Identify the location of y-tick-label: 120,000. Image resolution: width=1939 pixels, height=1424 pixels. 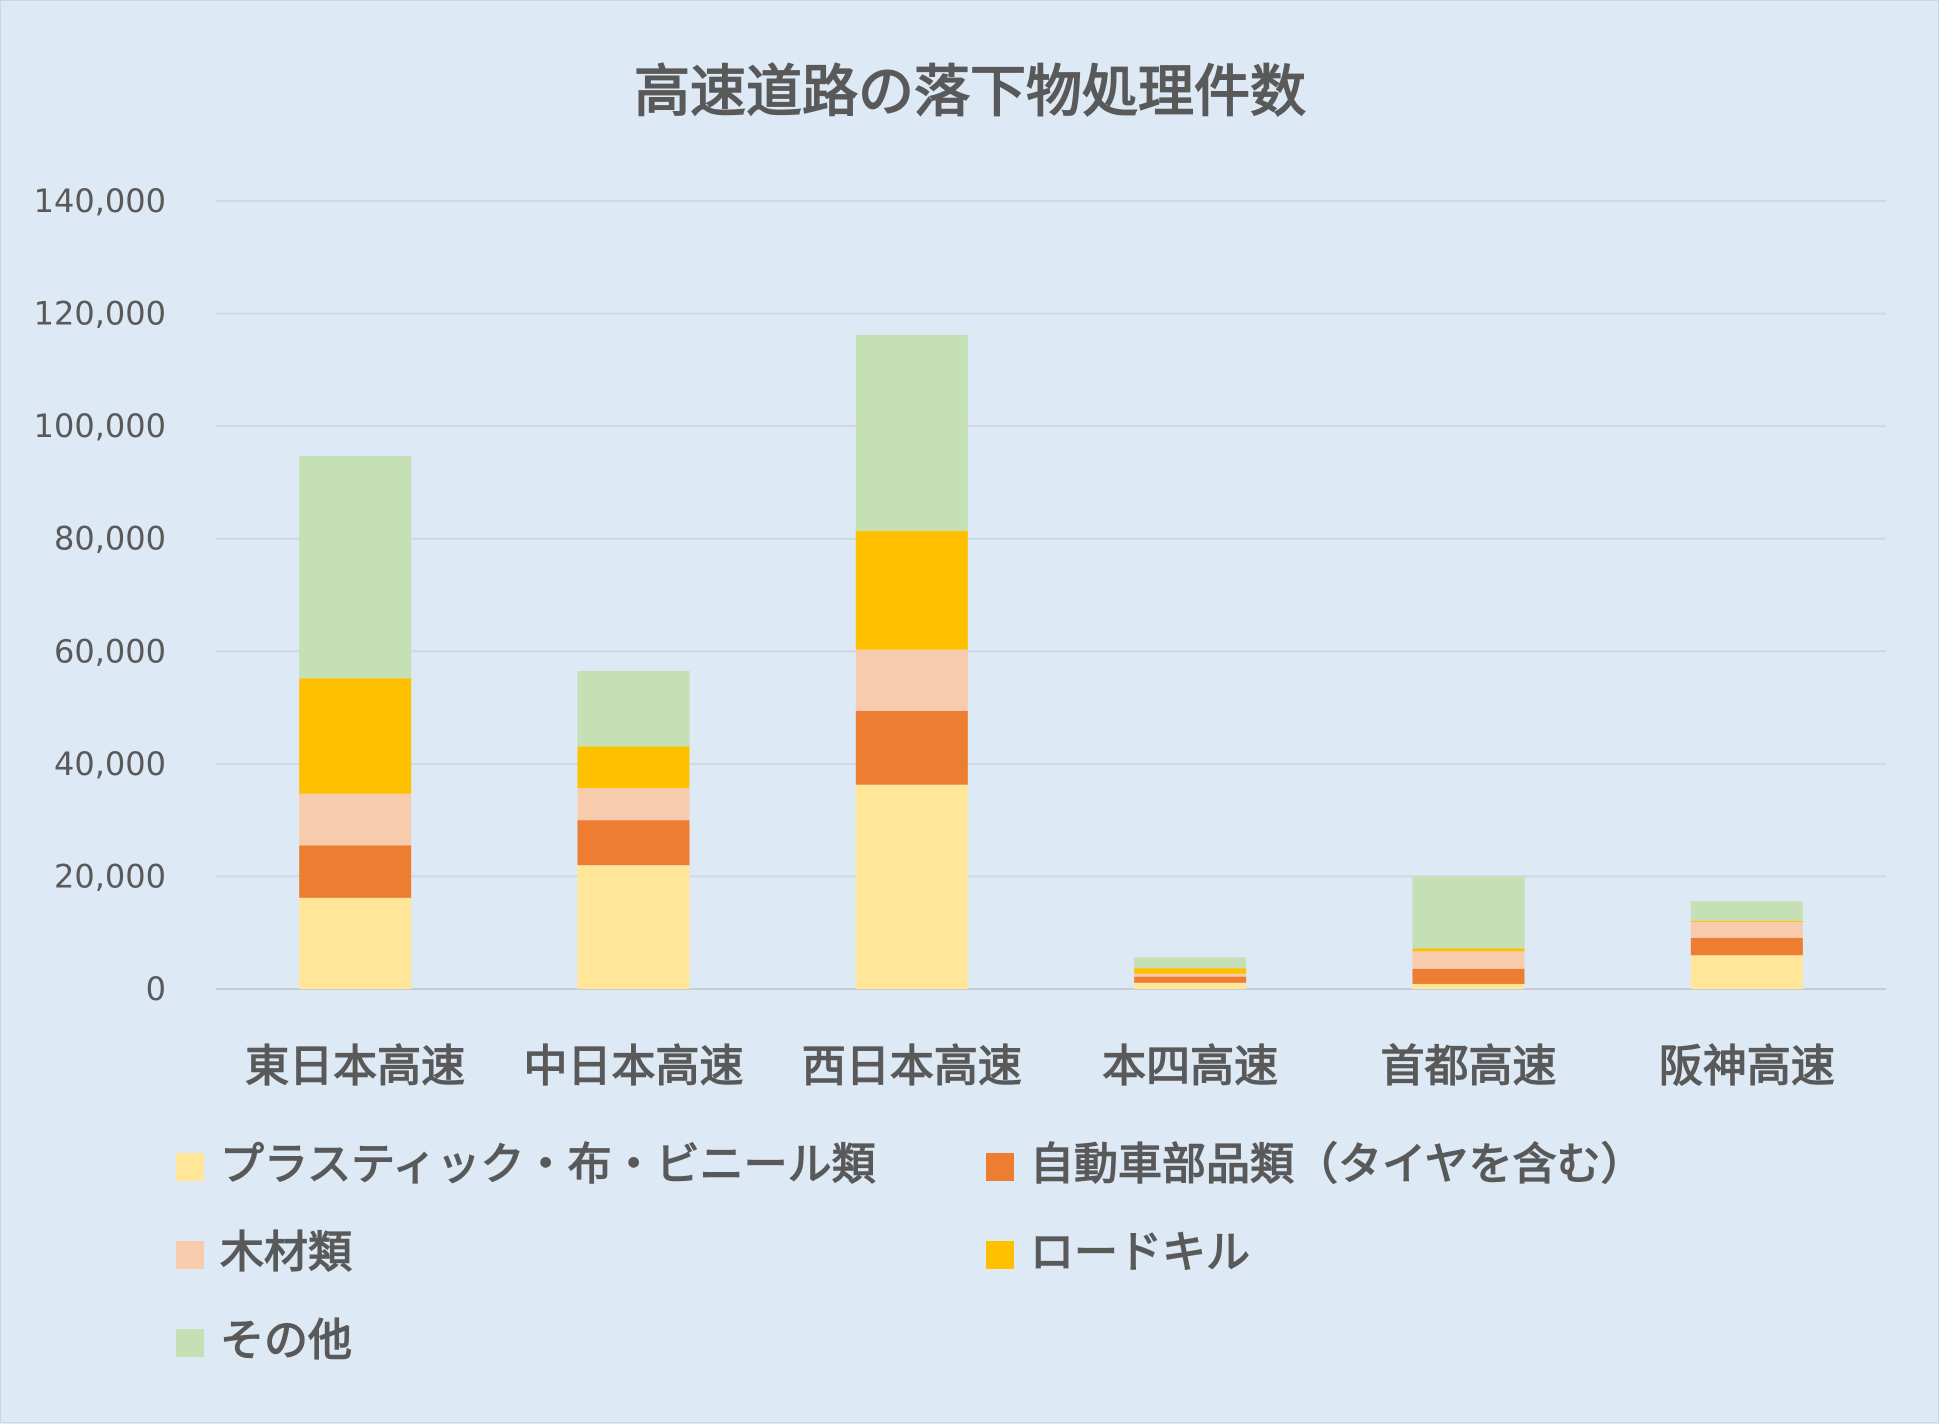
(100, 314).